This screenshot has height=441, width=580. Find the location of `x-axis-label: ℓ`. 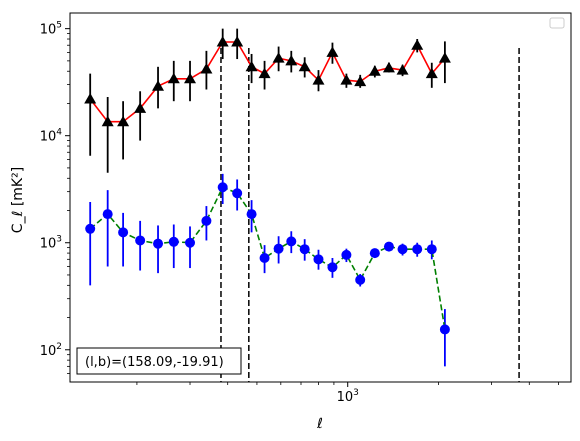

x-axis-label: ℓ is located at coordinates (319, 424).